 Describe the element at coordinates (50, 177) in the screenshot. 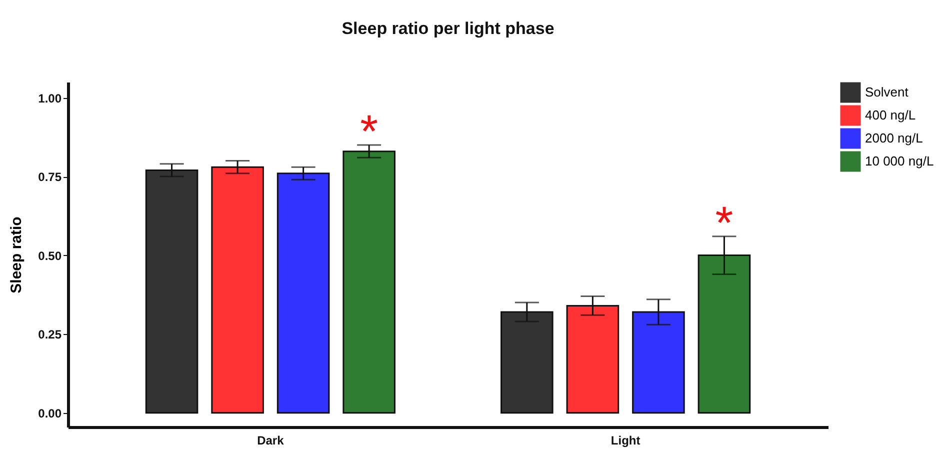

I see `y-tick-label: 0.75` at that location.